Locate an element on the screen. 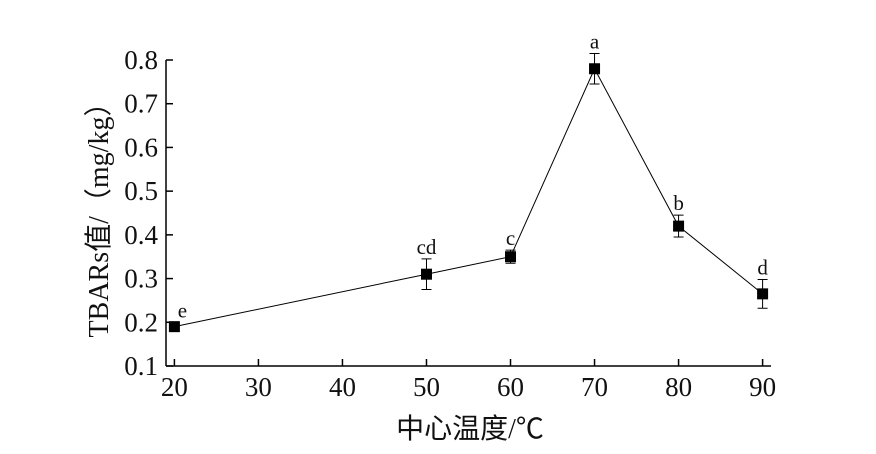 This screenshot has width=876, height=454. y-tick-label: 0.7 is located at coordinates (141, 104).